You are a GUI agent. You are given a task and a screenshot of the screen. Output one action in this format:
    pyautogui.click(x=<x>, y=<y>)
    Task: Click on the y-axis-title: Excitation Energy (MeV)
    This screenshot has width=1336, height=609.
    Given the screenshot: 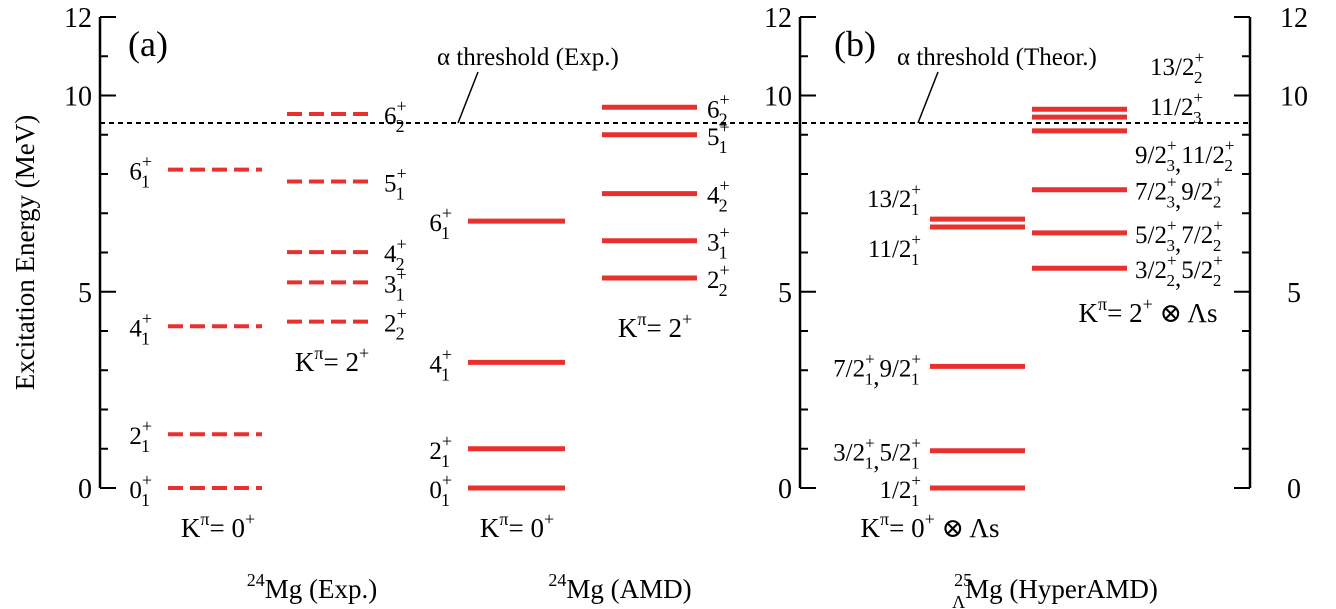 What is the action you would take?
    pyautogui.click(x=25, y=252)
    